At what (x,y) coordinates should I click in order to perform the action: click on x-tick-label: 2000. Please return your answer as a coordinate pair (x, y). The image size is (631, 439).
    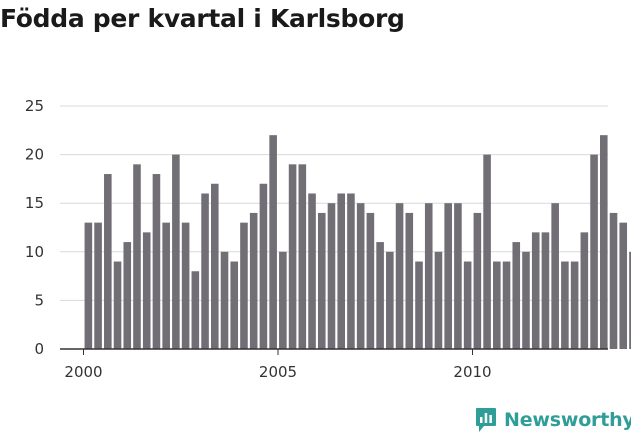
    Looking at the image, I should click on (83, 372).